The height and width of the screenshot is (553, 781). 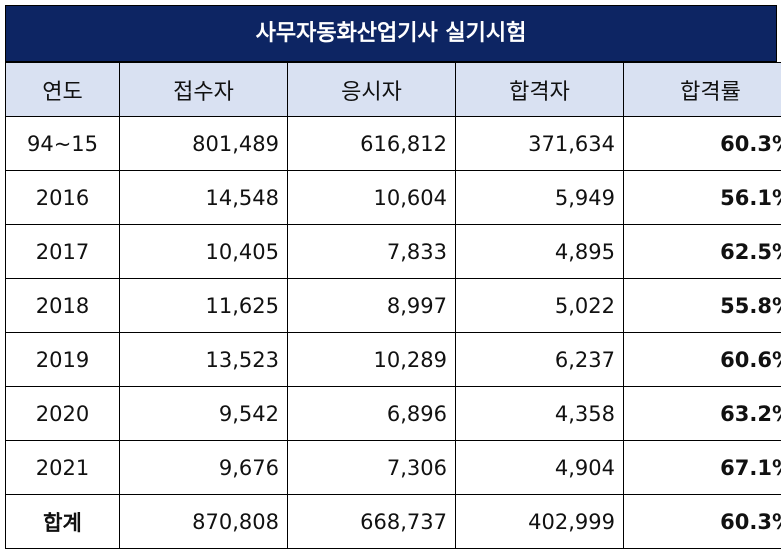 What do you see at coordinates (371, 197) in the screenshot?
I see `cell-examinees: 10,604` at bounding box center [371, 197].